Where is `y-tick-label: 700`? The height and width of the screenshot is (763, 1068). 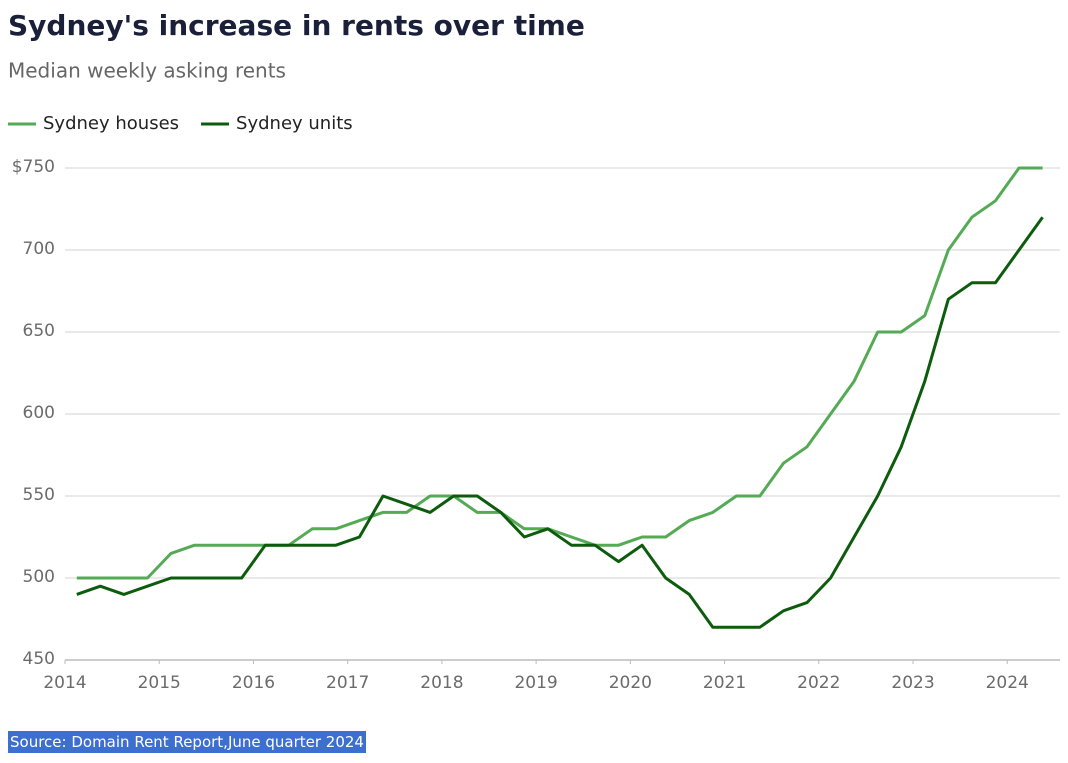 y-tick-label: 700 is located at coordinates (39, 249).